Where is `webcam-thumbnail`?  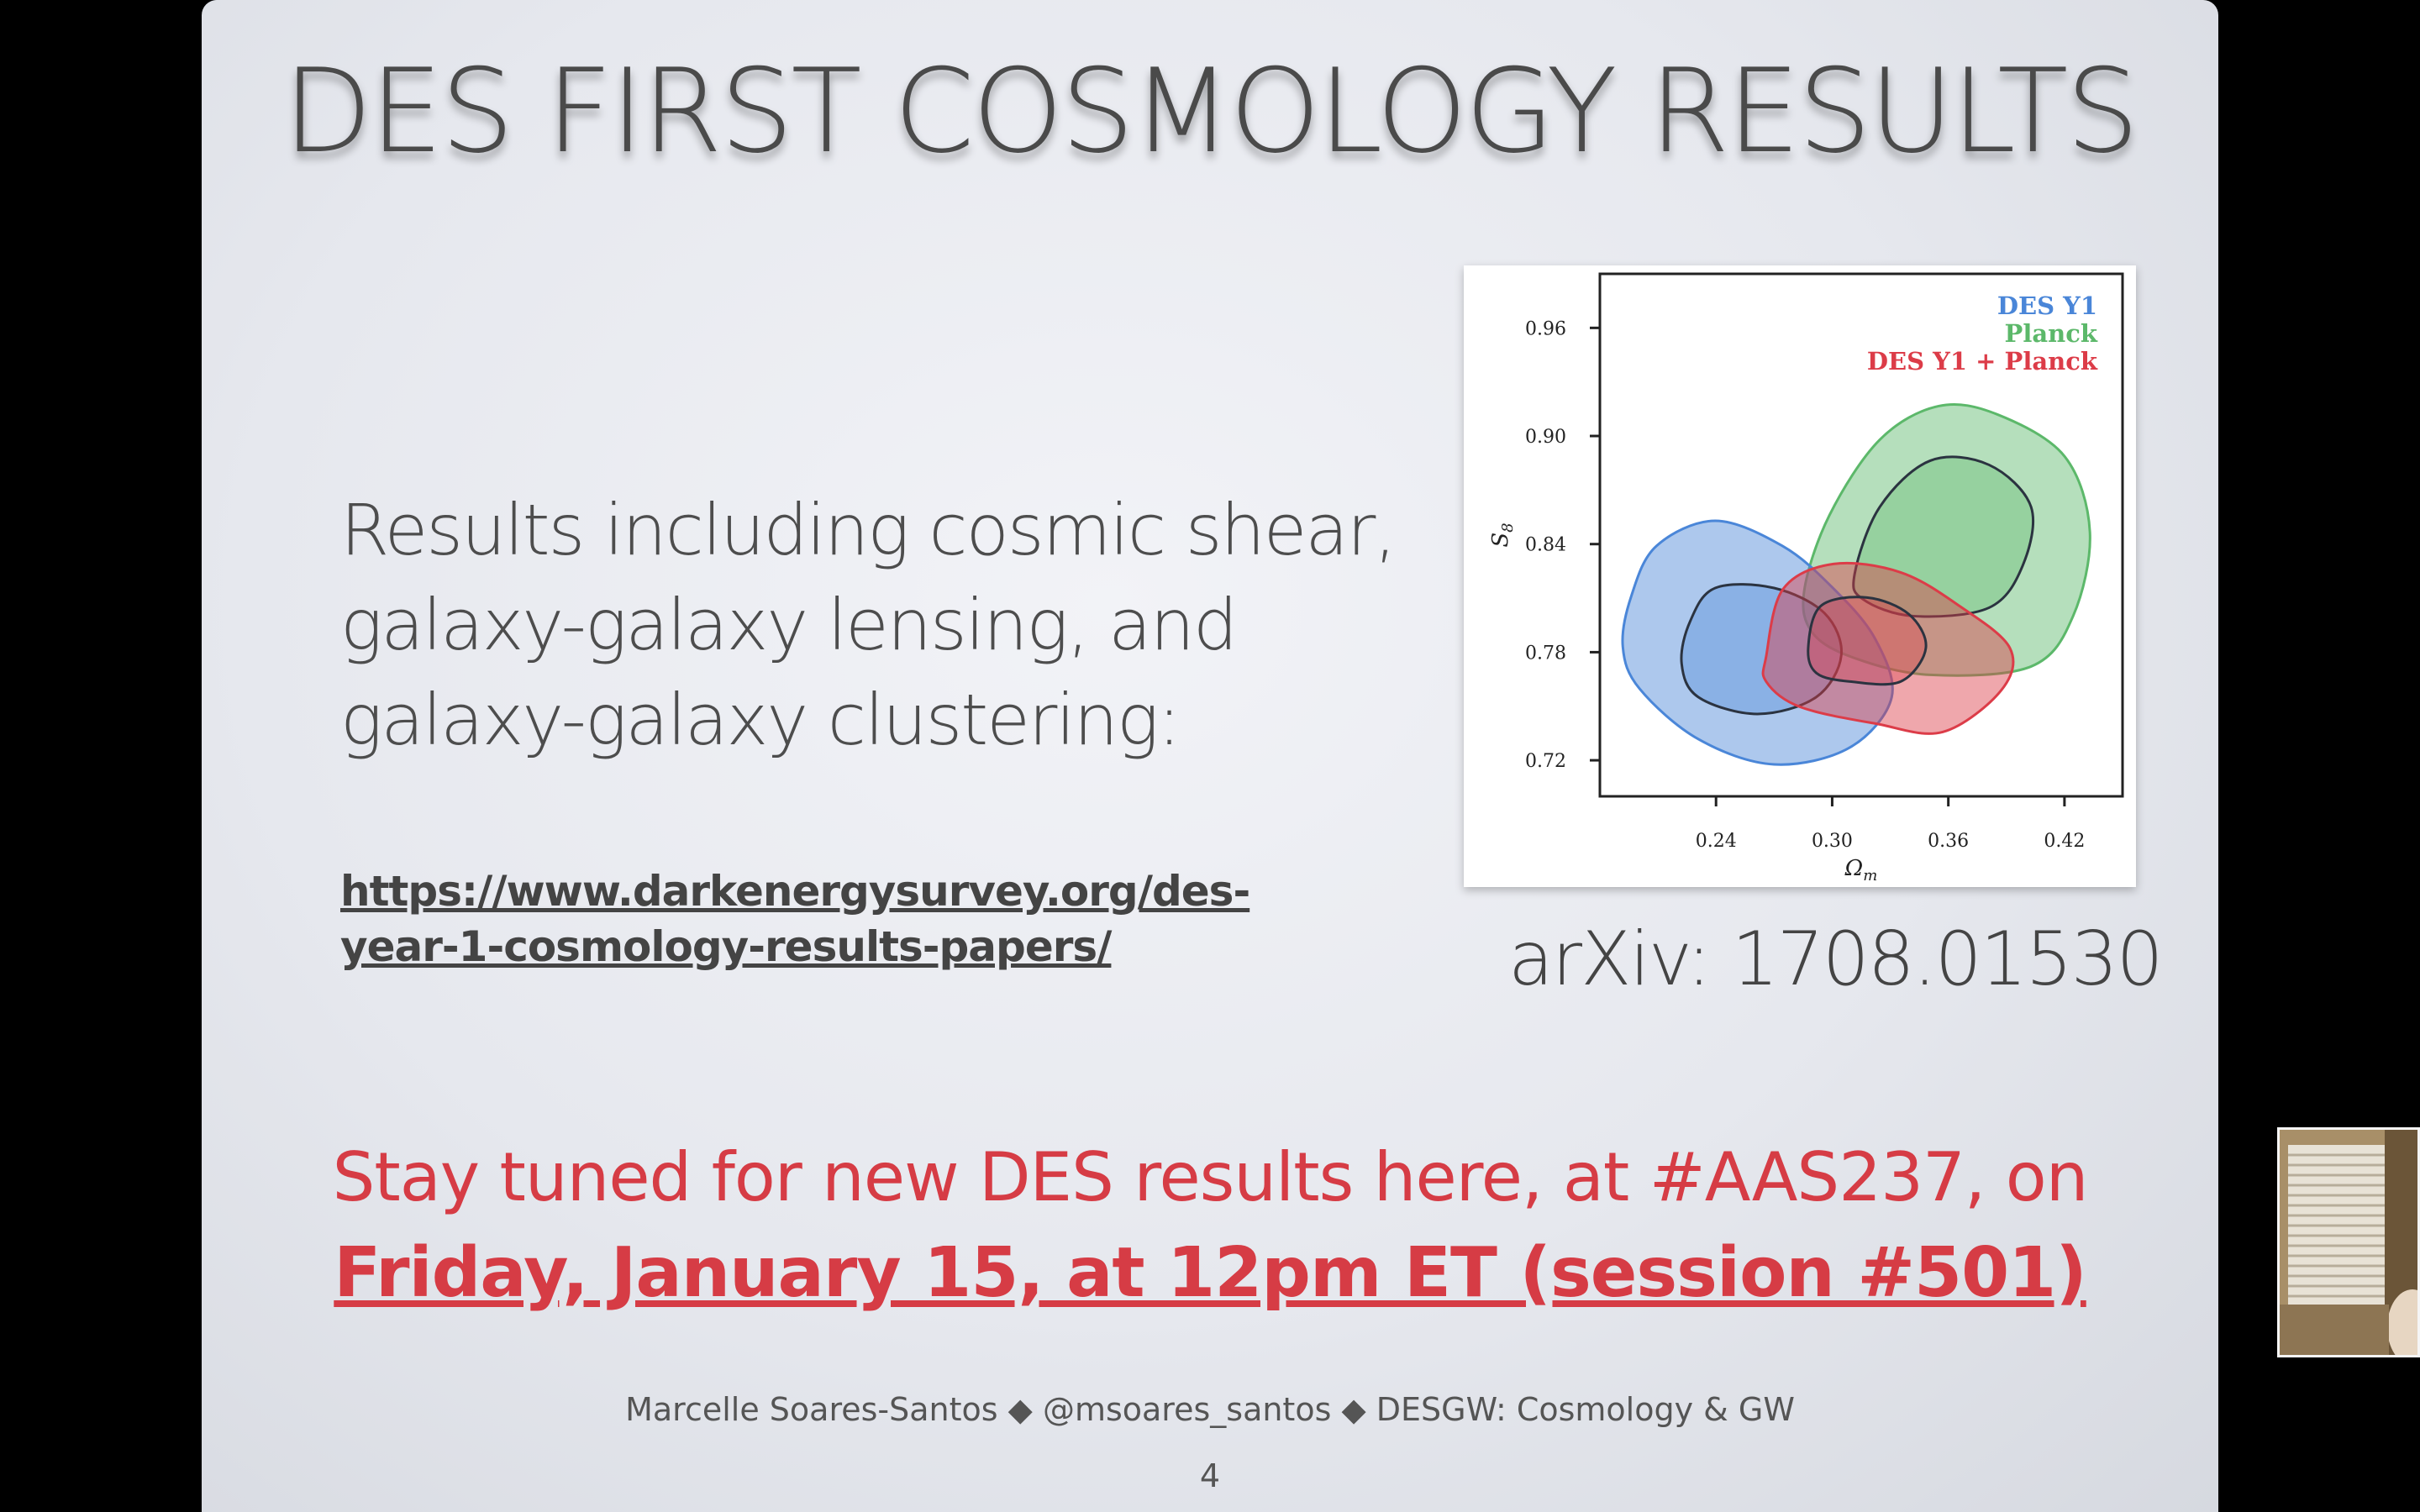 webcam-thumbnail is located at coordinates (2348, 1242).